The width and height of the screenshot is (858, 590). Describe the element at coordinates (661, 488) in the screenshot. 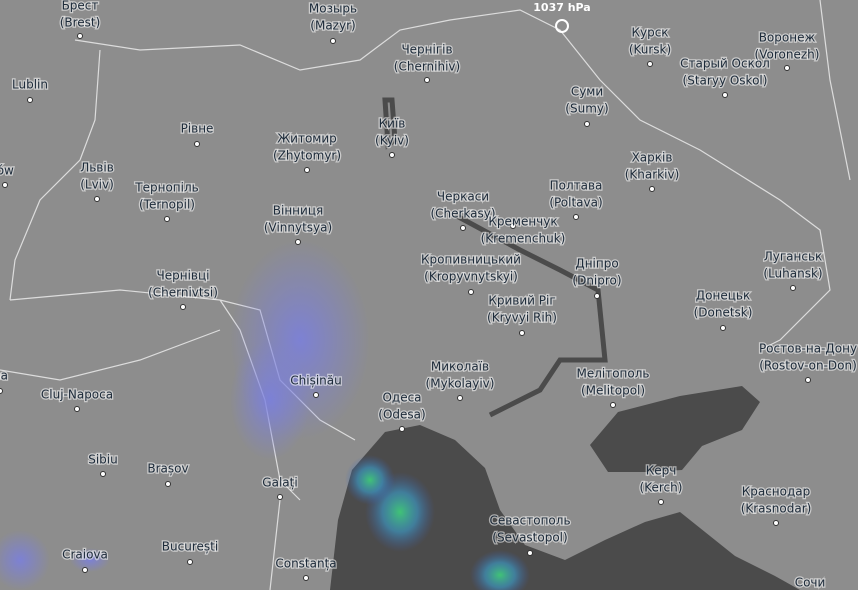

I see `city-latin-name: (Kerch)` at that location.